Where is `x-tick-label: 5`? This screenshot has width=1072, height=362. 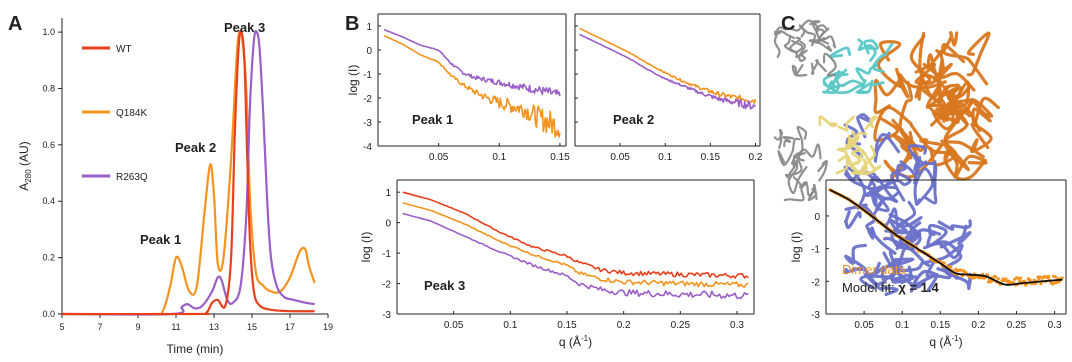
x-tick-label: 5 is located at coordinates (61, 327).